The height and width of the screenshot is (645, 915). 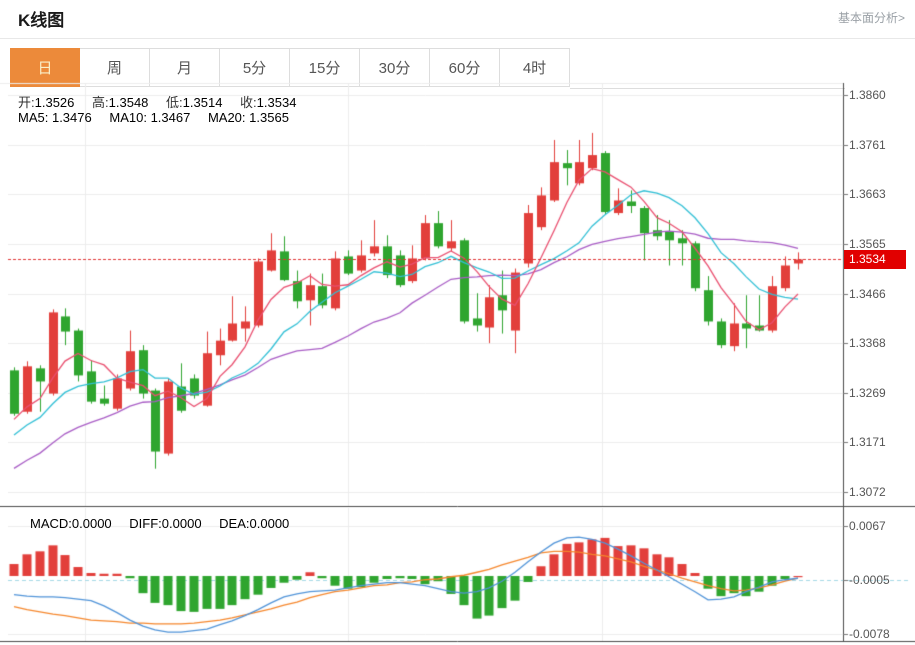 I want to click on macd-label: MACD:, so click(x=51, y=523).